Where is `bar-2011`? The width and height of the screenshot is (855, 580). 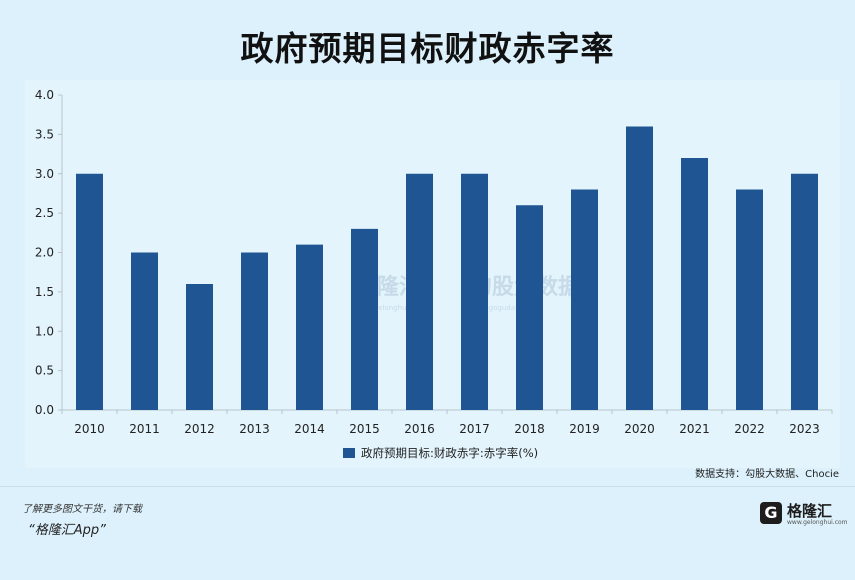 bar-2011 is located at coordinates (144, 331).